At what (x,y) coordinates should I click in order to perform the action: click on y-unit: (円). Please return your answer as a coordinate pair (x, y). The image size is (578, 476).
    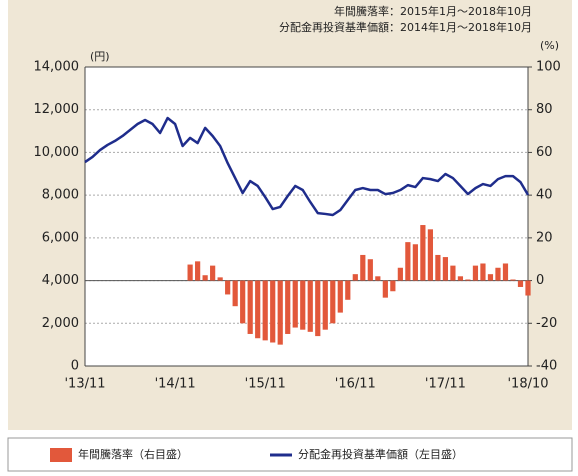
    Looking at the image, I should click on (100, 56).